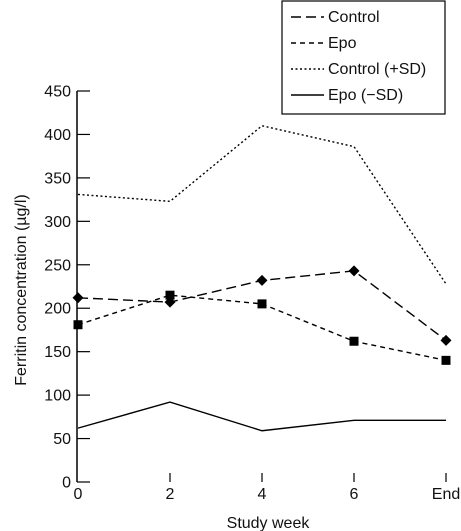 This screenshot has height=531, width=461. Describe the element at coordinates (57, 135) in the screenshot. I see `y-tick-label: 400` at that location.